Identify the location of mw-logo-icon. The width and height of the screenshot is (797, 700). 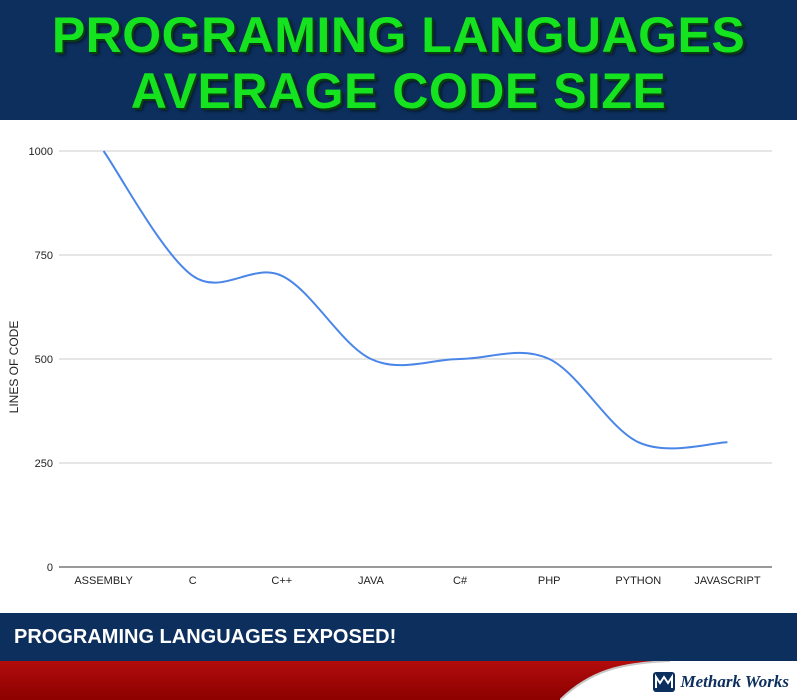
(663, 682).